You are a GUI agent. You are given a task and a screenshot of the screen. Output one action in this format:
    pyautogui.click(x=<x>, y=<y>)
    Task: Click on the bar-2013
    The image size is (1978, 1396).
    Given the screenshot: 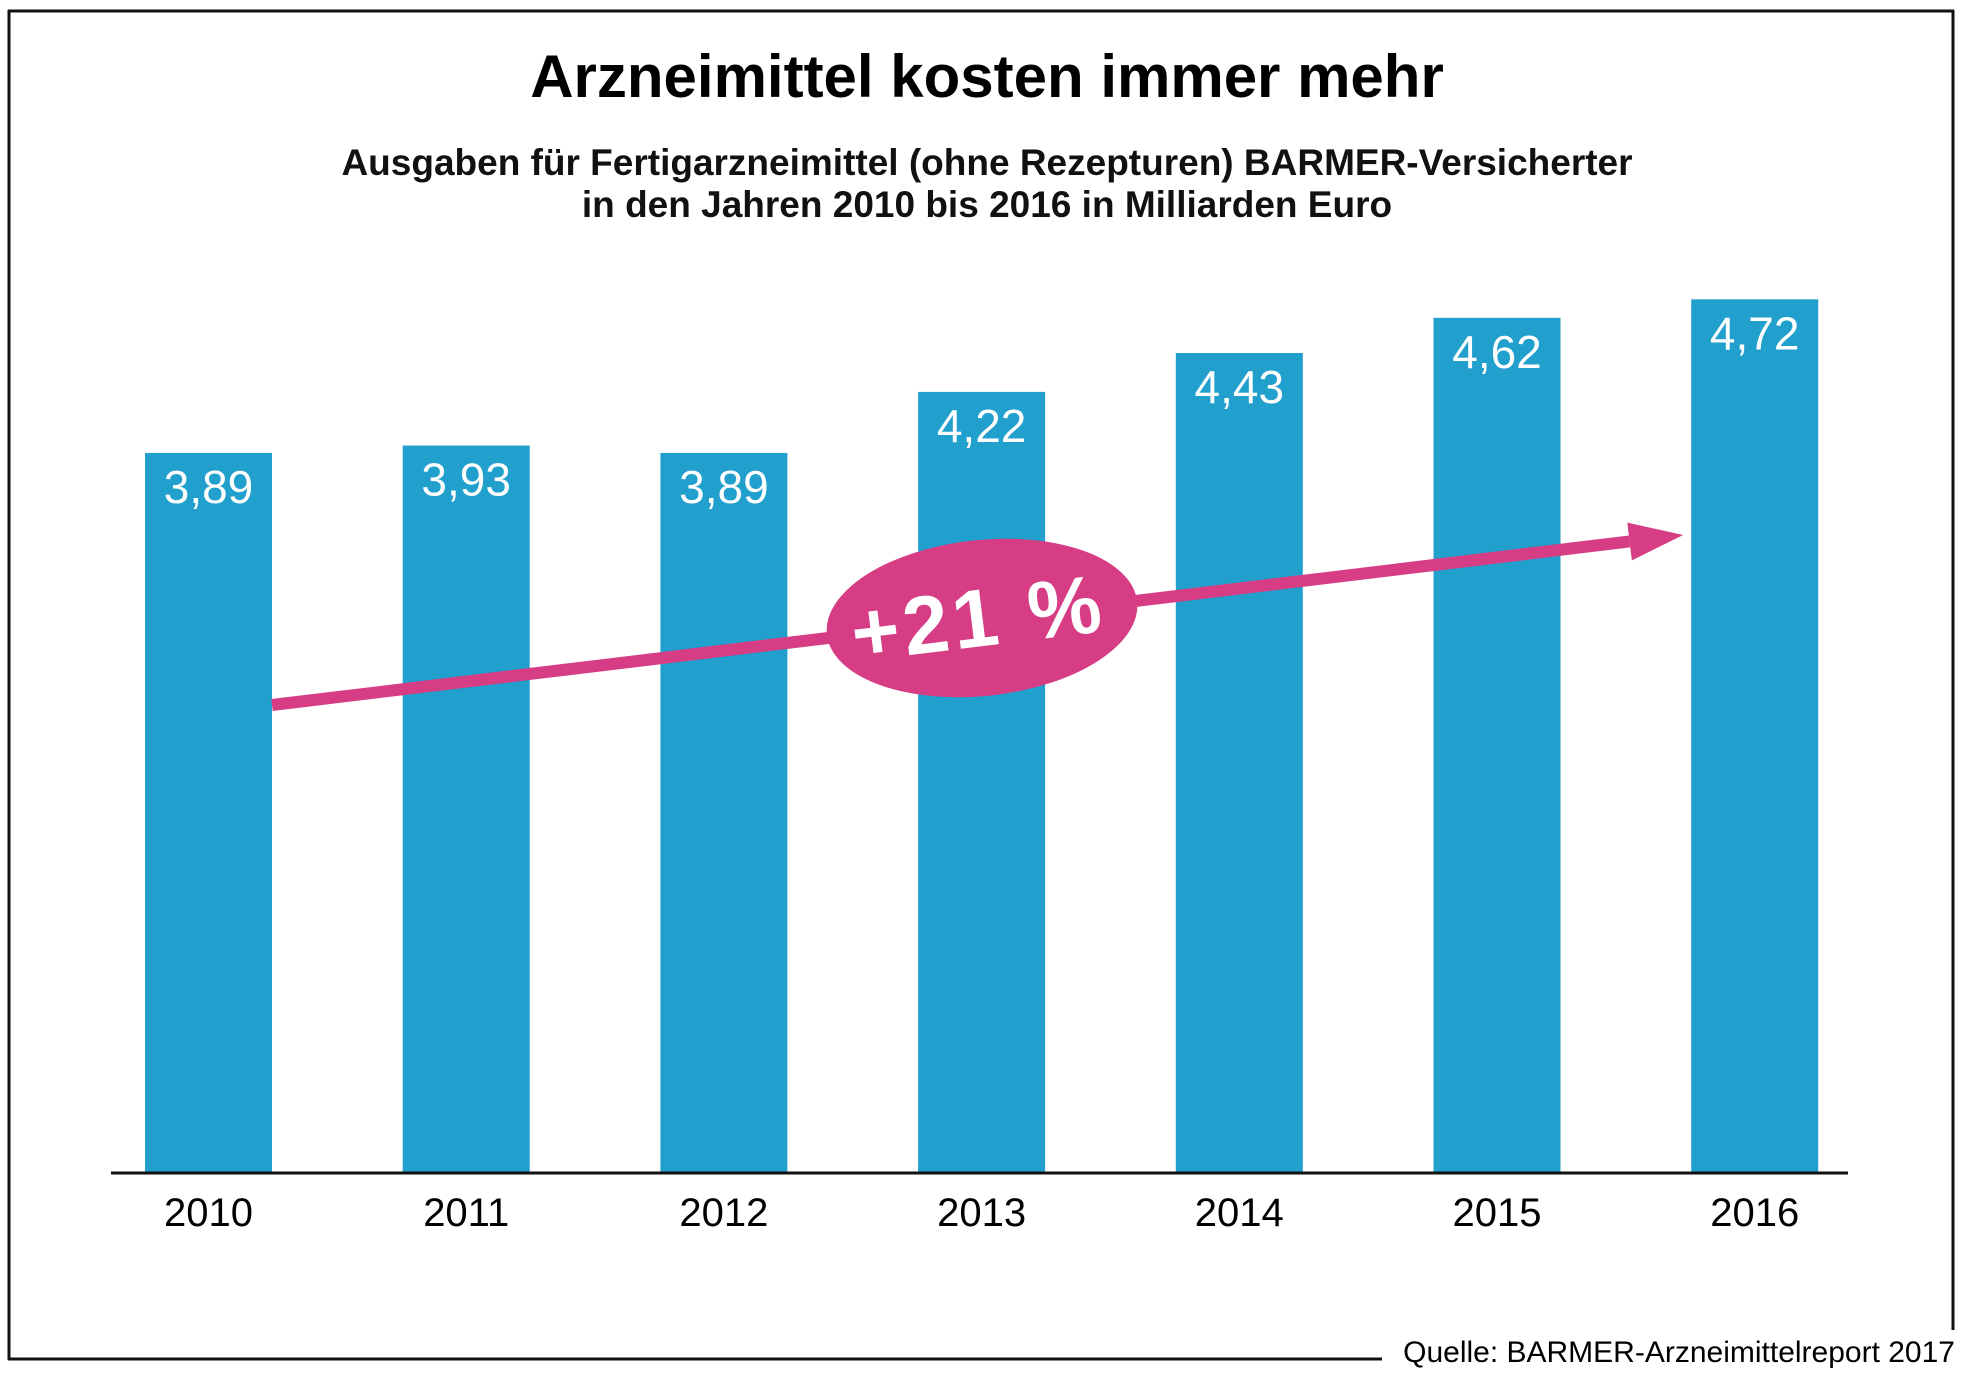 What is the action you would take?
    pyautogui.click(x=982, y=782)
    